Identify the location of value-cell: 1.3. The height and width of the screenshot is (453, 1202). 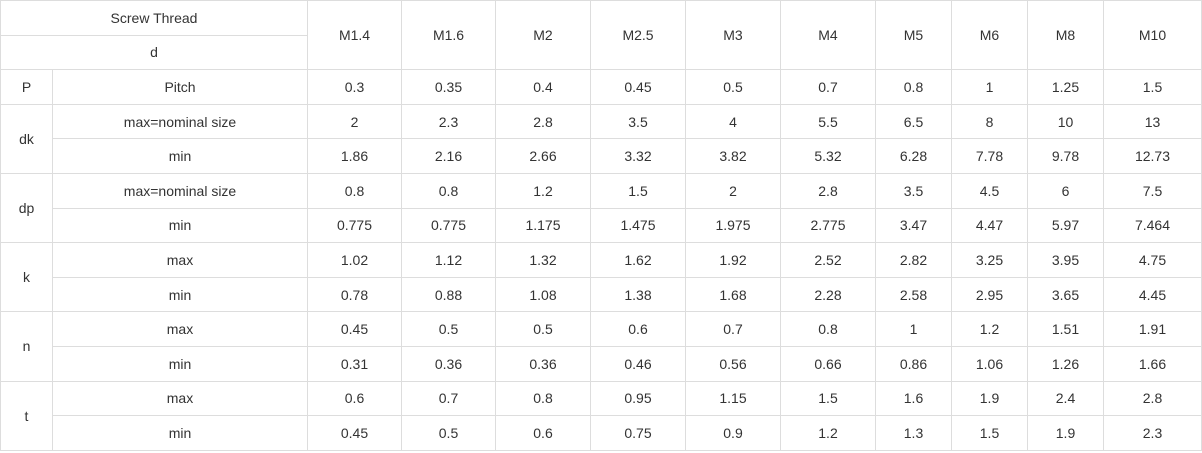
(913, 433).